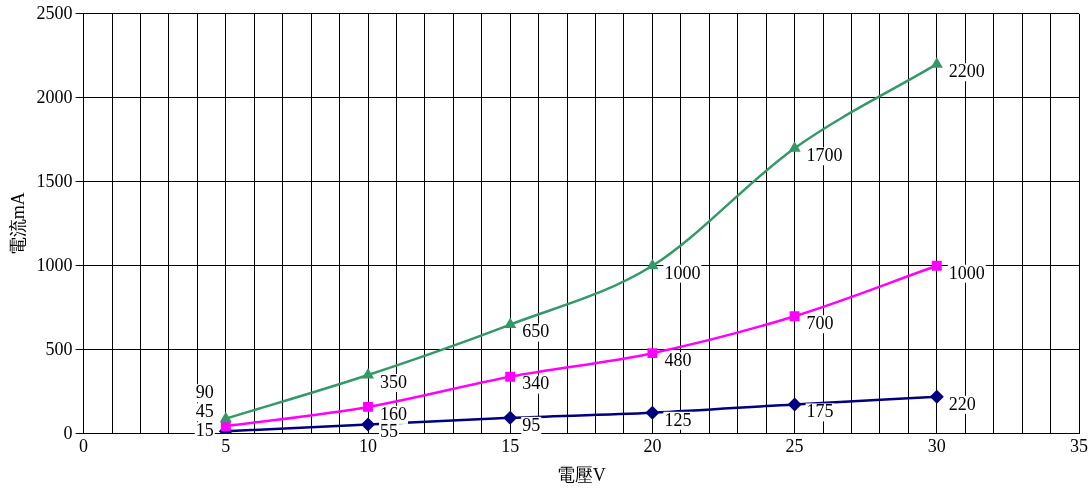 Image resolution: width=1091 pixels, height=491 pixels. What do you see at coordinates (54, 180) in the screenshot?
I see `y-tick-label: 1500` at bounding box center [54, 180].